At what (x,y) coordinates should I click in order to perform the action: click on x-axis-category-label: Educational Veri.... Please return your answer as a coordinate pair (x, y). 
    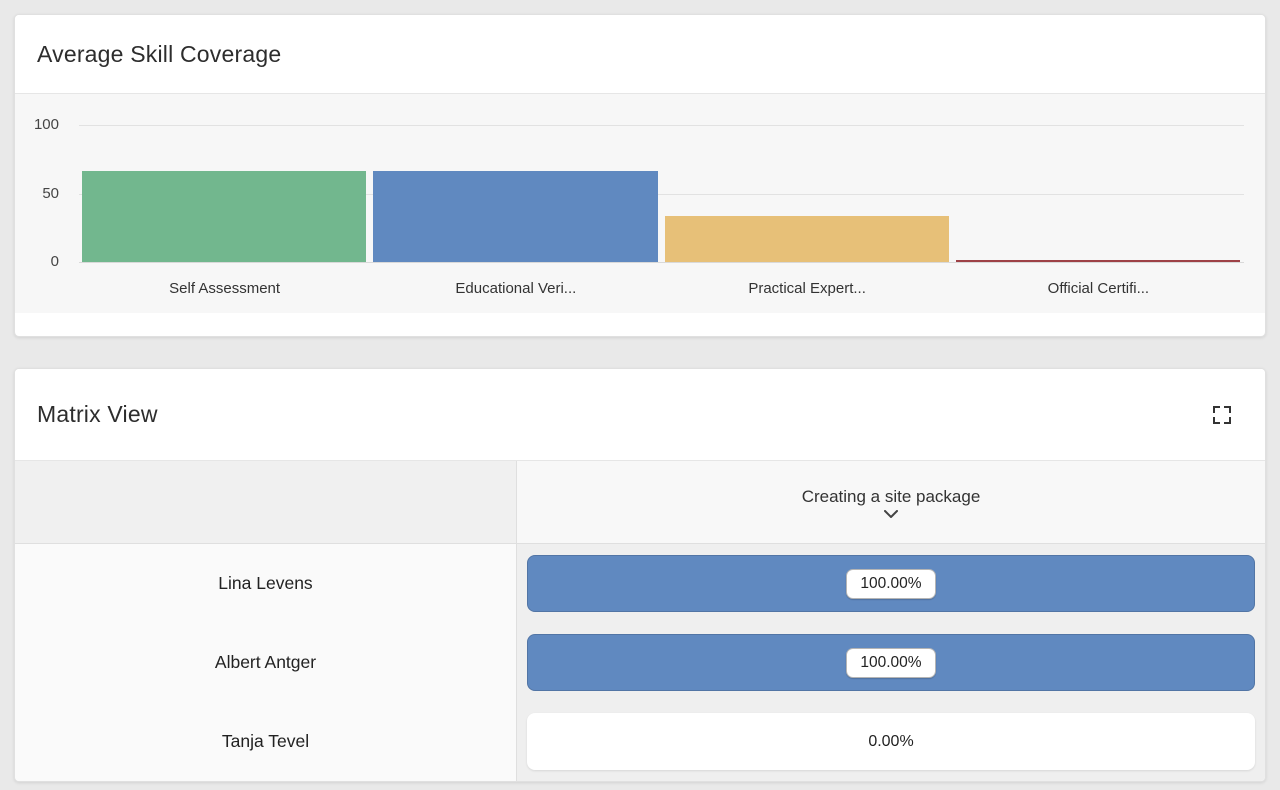
    Looking at the image, I should click on (516, 288).